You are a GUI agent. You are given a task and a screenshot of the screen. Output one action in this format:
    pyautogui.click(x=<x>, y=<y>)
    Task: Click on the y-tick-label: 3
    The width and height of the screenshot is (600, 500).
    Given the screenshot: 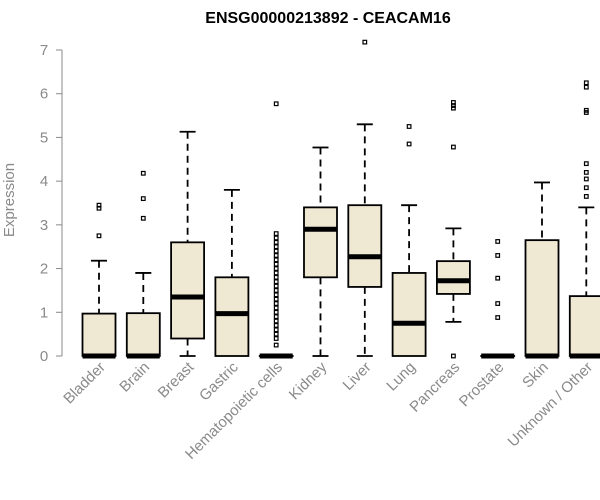 What is the action you would take?
    pyautogui.click(x=44, y=225)
    